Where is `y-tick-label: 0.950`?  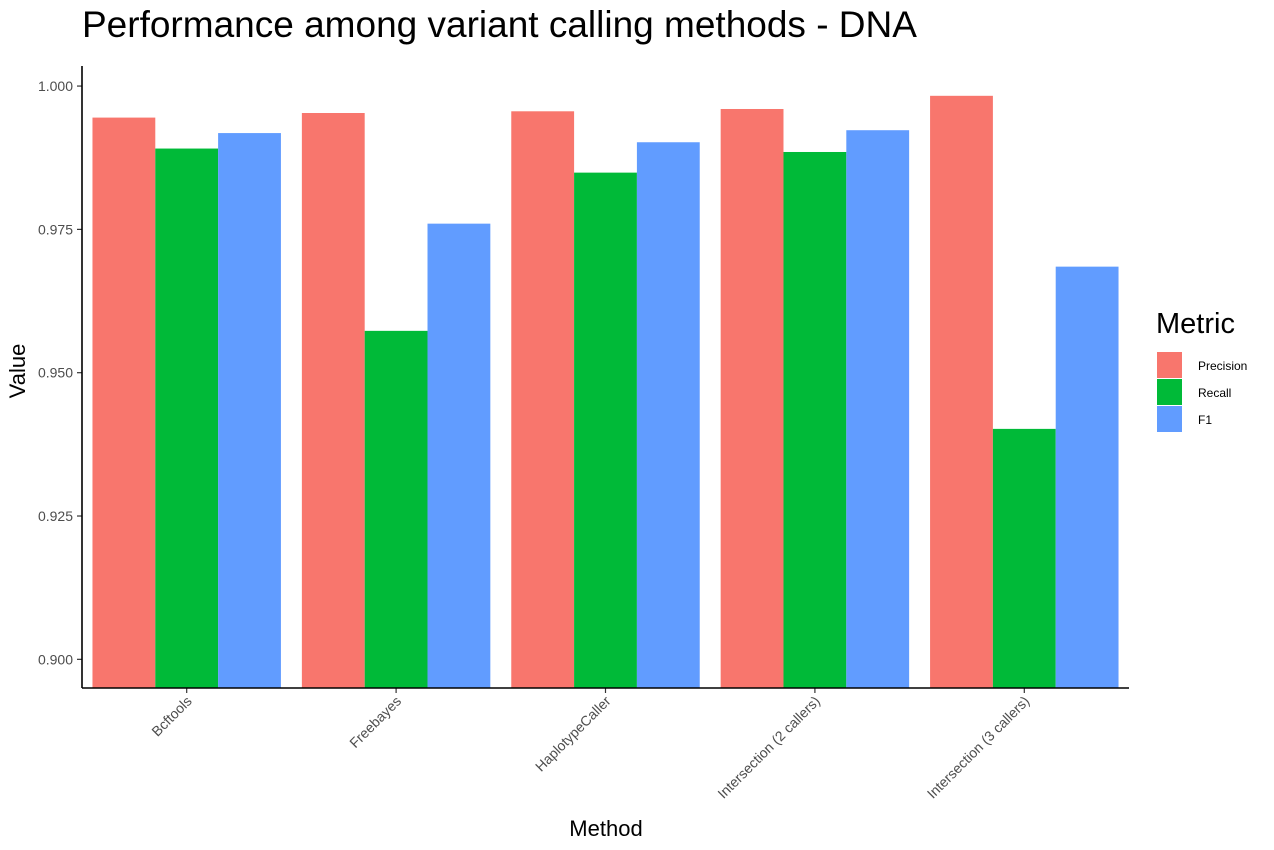 y-tick-label: 0.950 is located at coordinates (55, 373).